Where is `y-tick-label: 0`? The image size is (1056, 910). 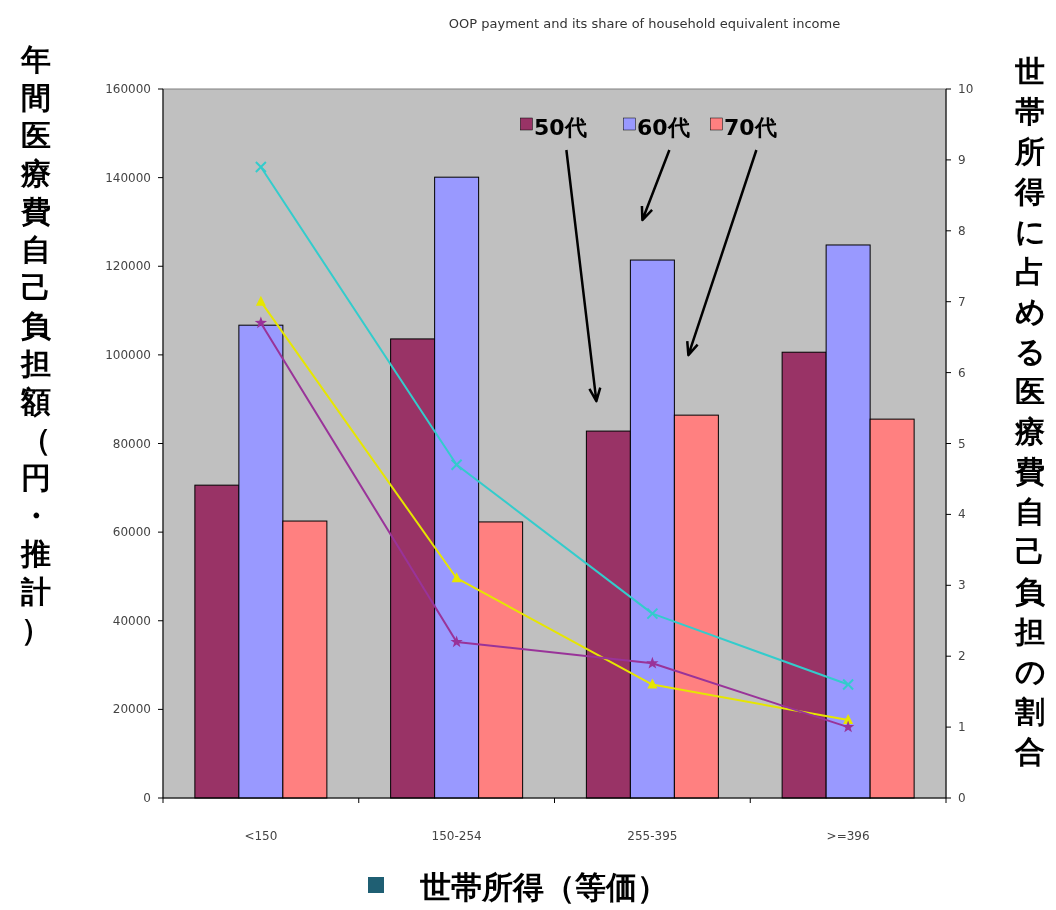 y-tick-label: 0 is located at coordinates (147, 798).